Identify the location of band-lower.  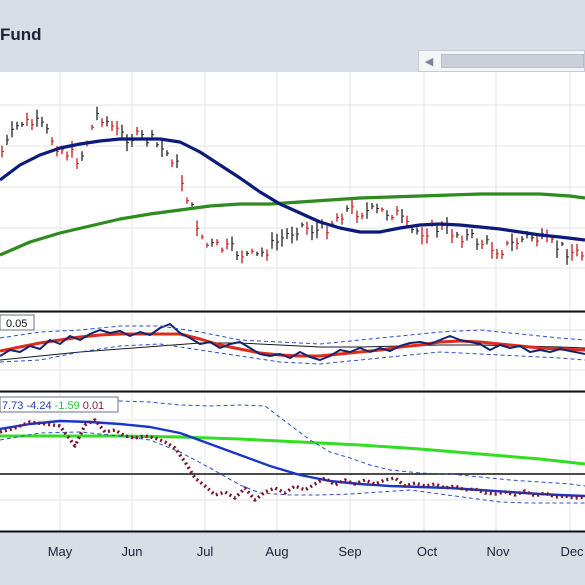
(292, 467).